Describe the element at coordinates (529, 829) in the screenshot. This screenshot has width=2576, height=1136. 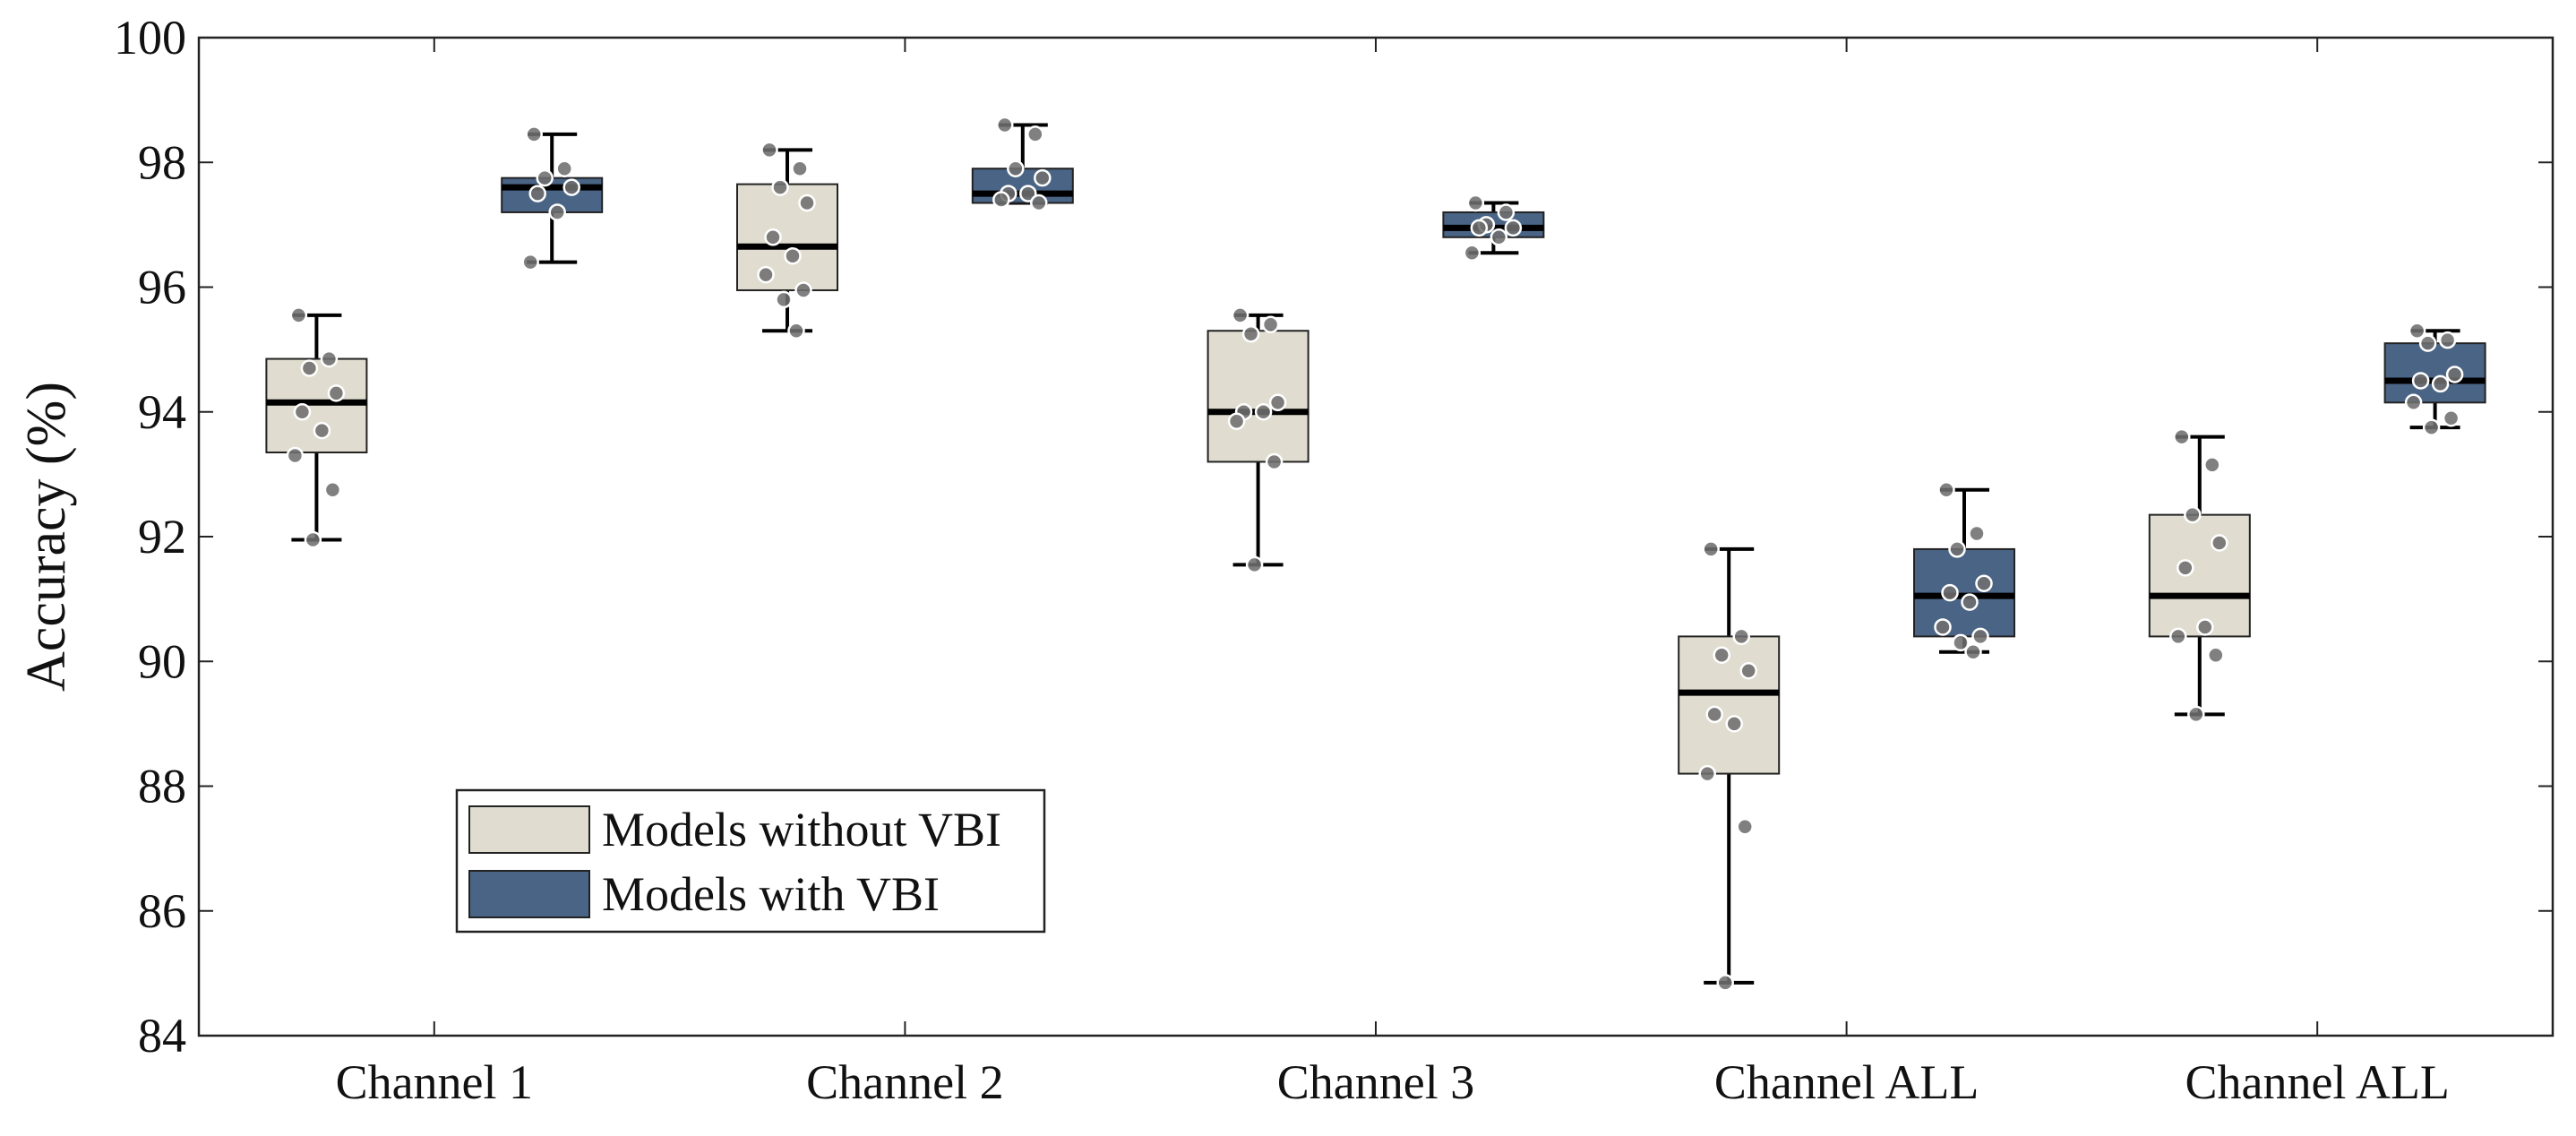
I see `legend-swatch-without-vbi` at that location.